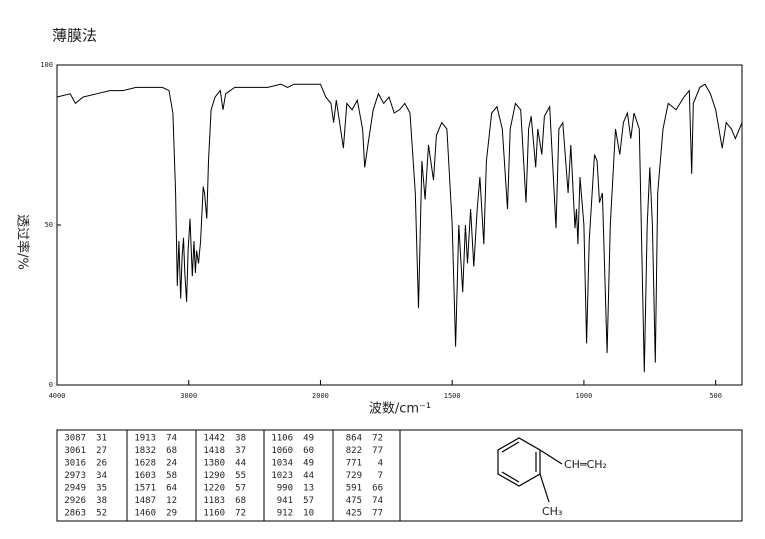 This screenshot has height=539, width=765. I want to click on peak-wavenumber: 729, so click(354, 476).